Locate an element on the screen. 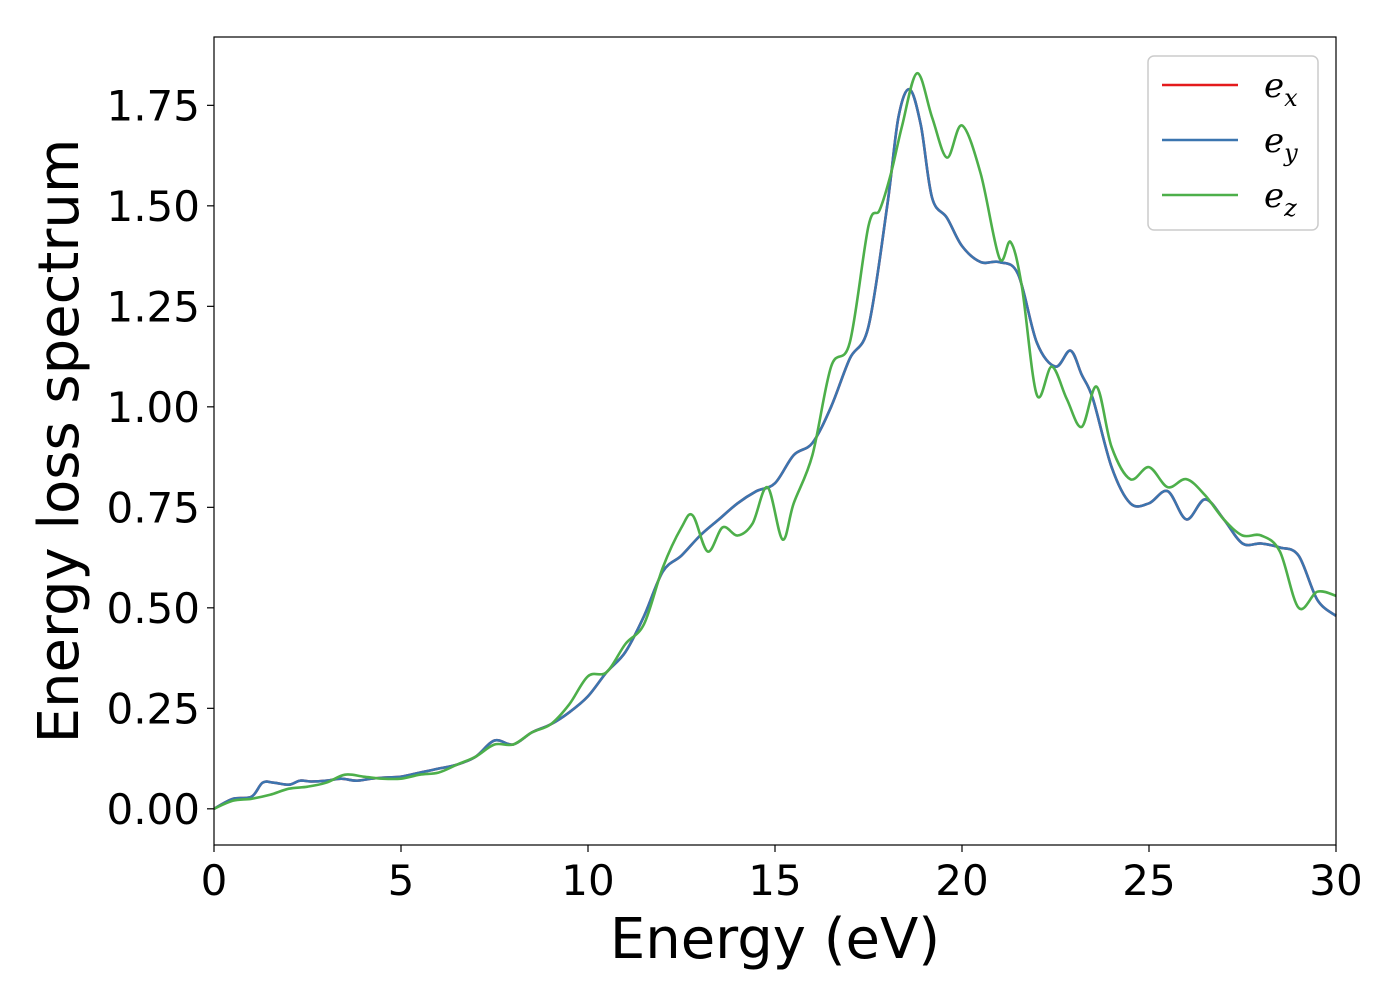 Image resolution: width=1400 pixels, height=1000 pixels. legend-label-e-z: ez is located at coordinates (1280, 199).